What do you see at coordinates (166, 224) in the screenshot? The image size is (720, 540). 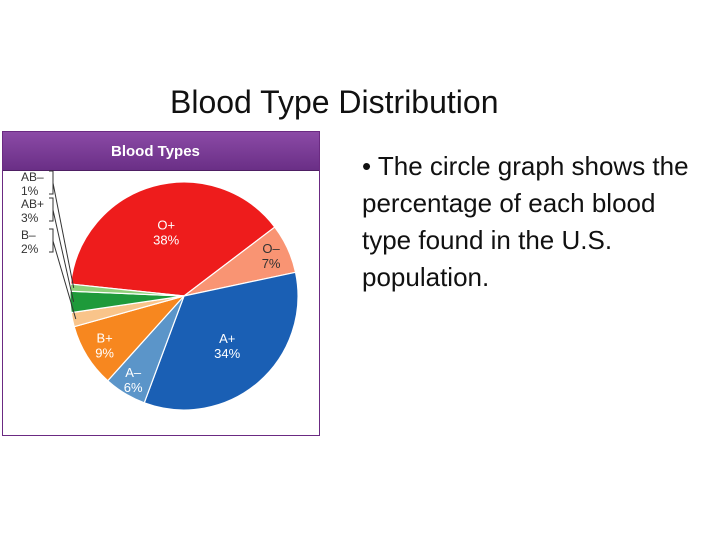 I see `slice-name: O+` at bounding box center [166, 224].